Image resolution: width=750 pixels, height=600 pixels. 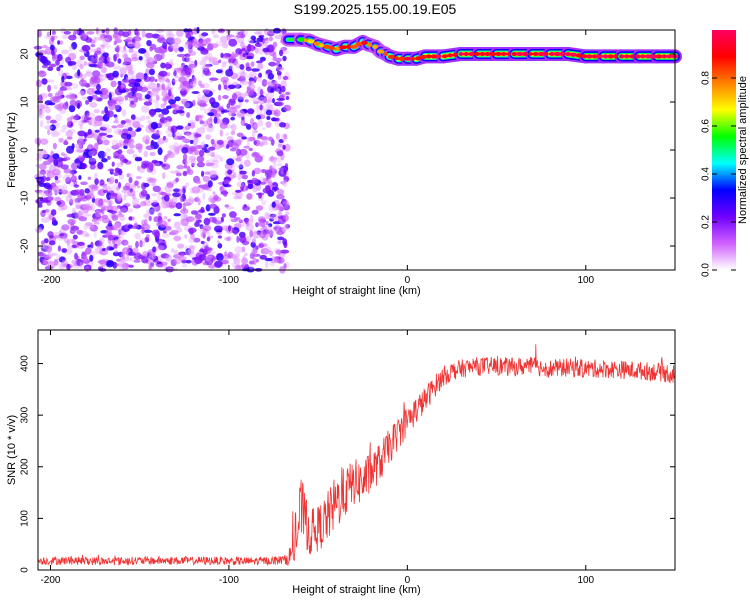 What do you see at coordinates (25, 518) in the screenshot?
I see `y-tick-label: 100` at bounding box center [25, 518].